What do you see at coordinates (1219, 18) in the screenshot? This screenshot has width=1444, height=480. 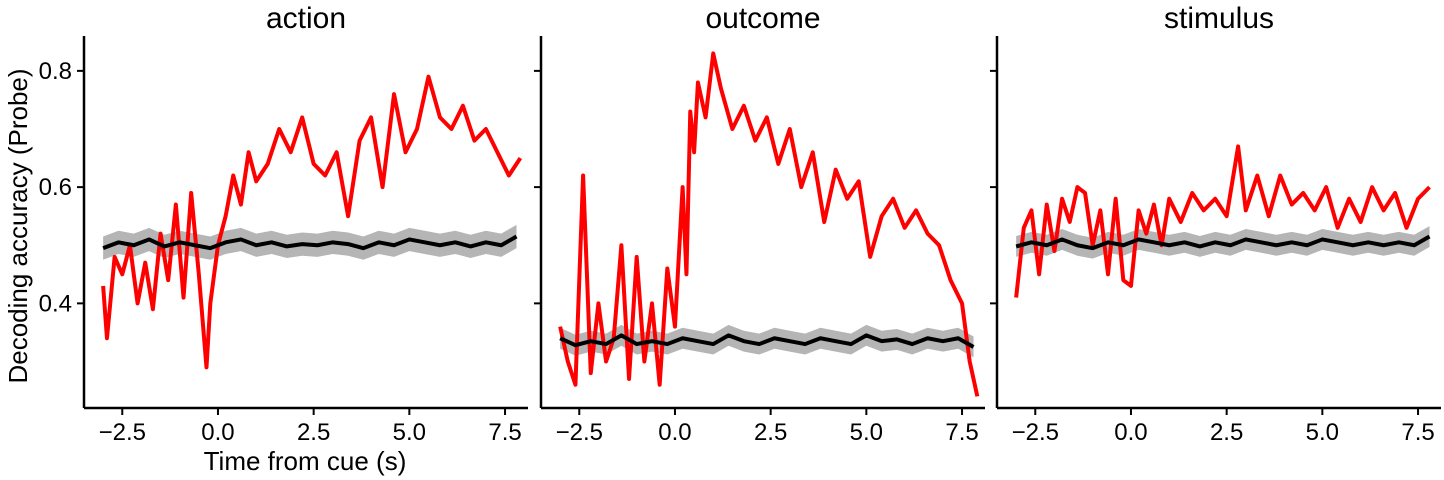 I see `panel-title: stimulus` at bounding box center [1219, 18].